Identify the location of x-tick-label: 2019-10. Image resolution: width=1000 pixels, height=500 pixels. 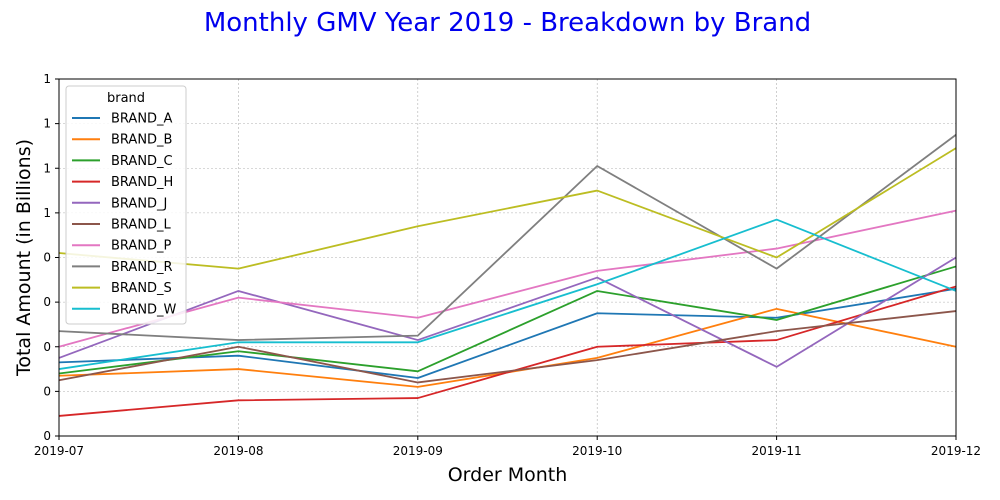
(597, 451).